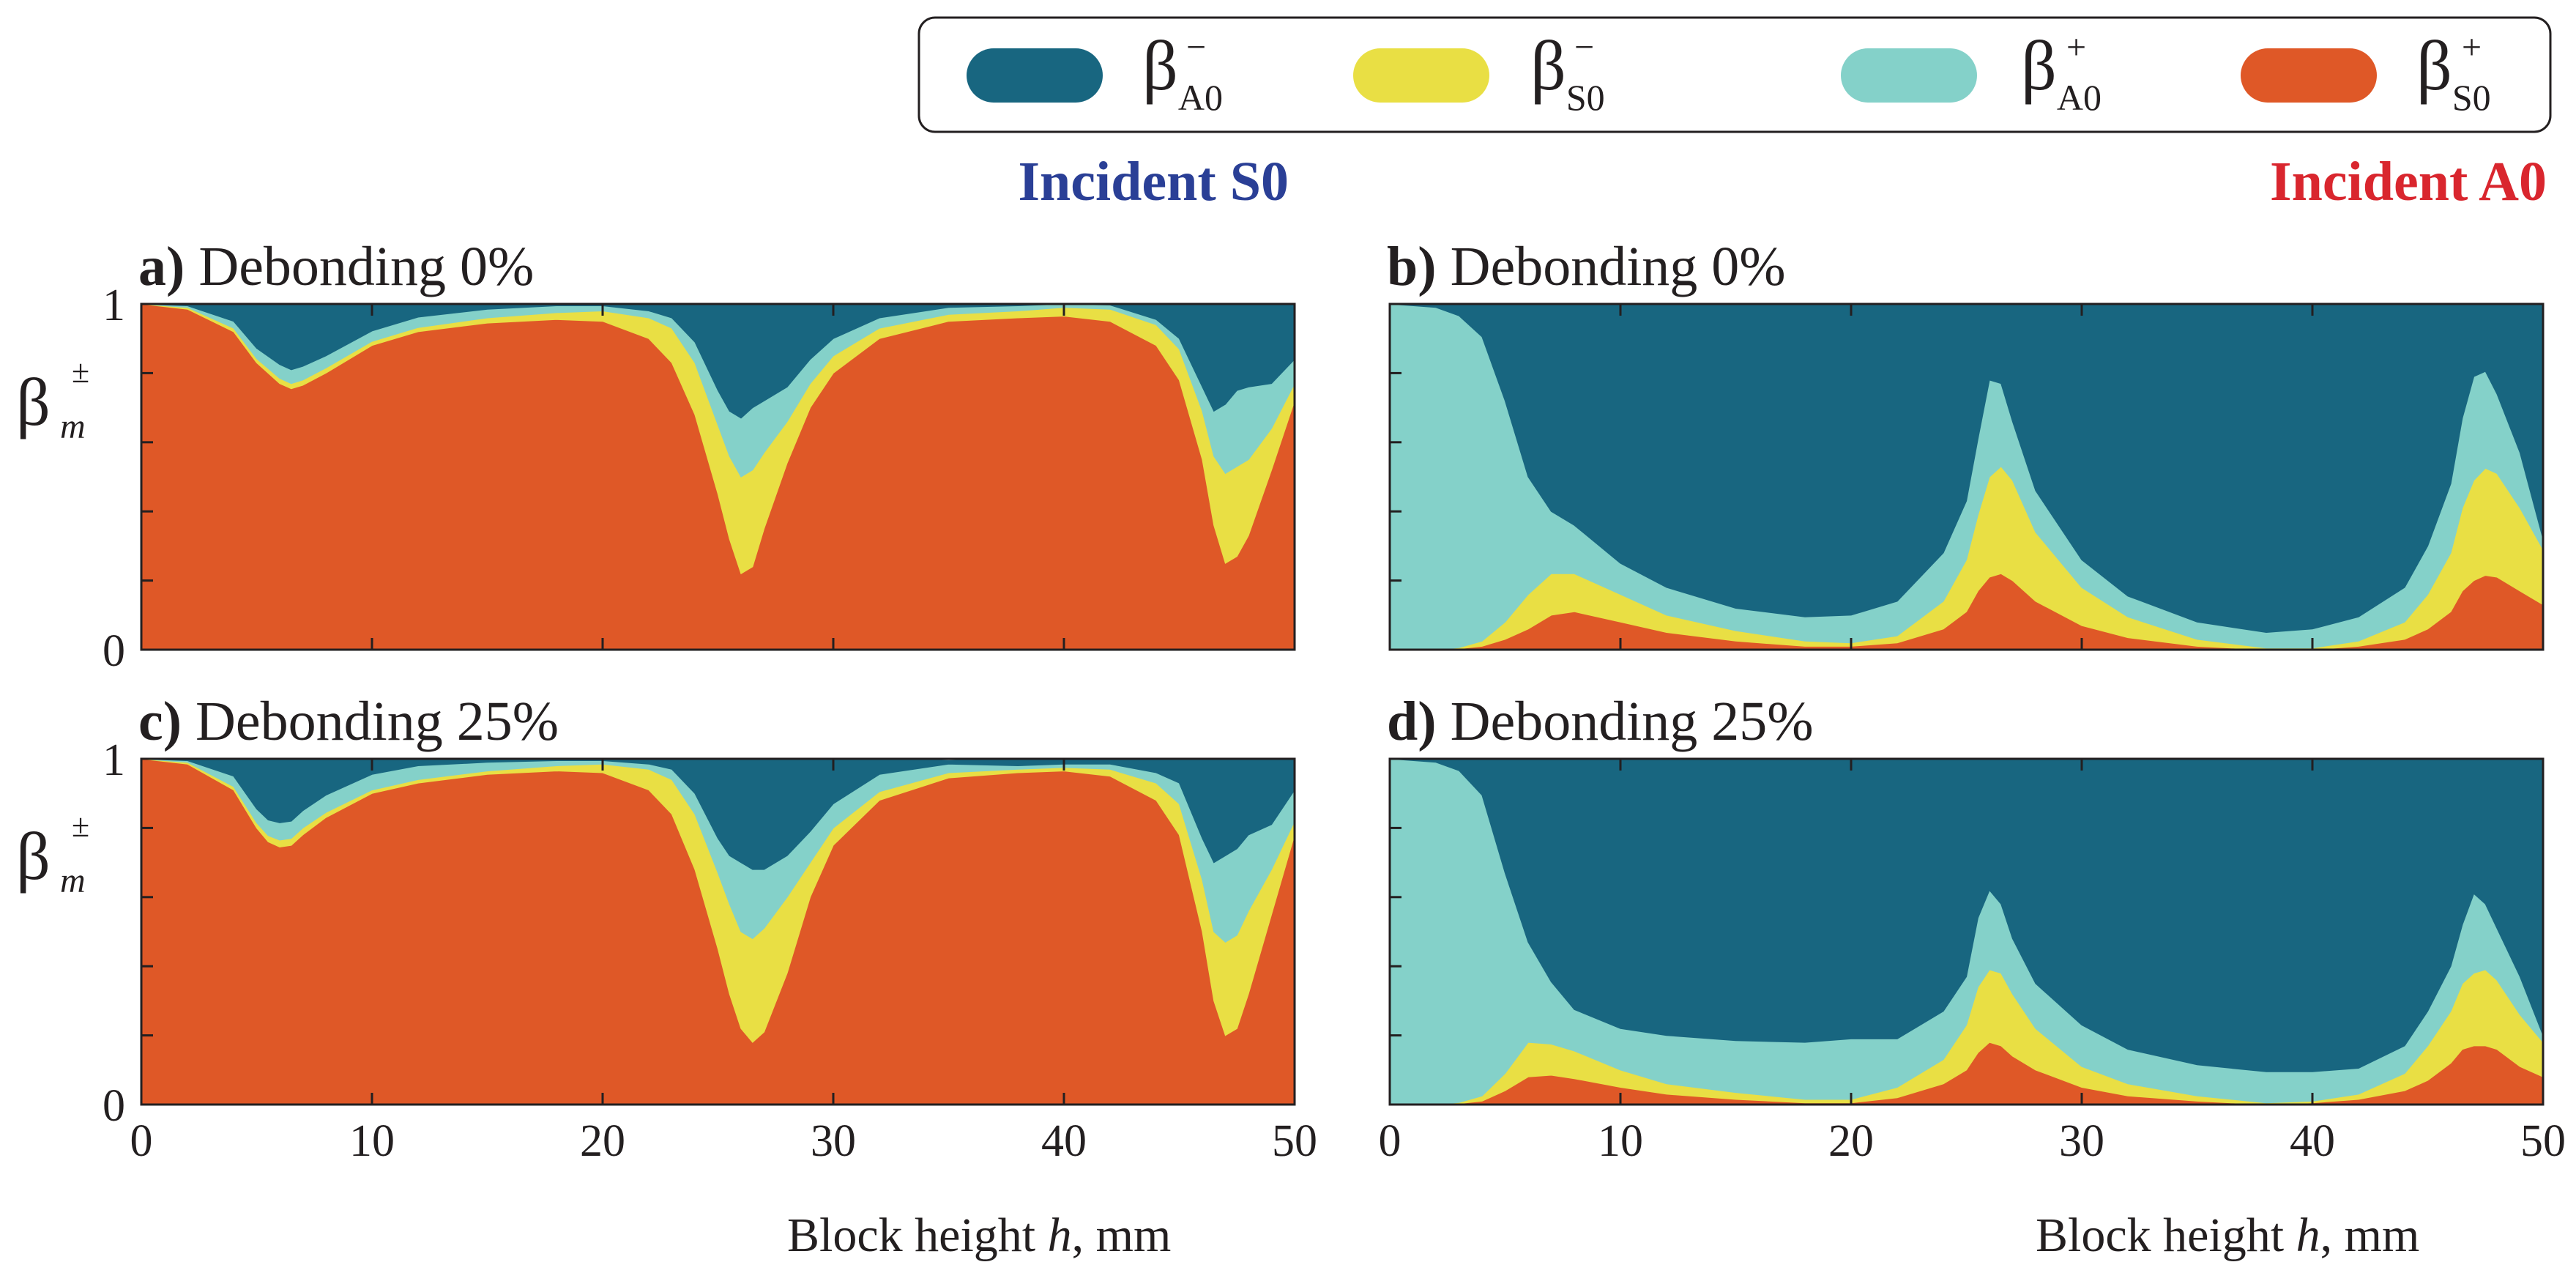  Describe the element at coordinates (377, 721) in the screenshot. I see `panel-title-text-c: Debonding 25%` at that location.